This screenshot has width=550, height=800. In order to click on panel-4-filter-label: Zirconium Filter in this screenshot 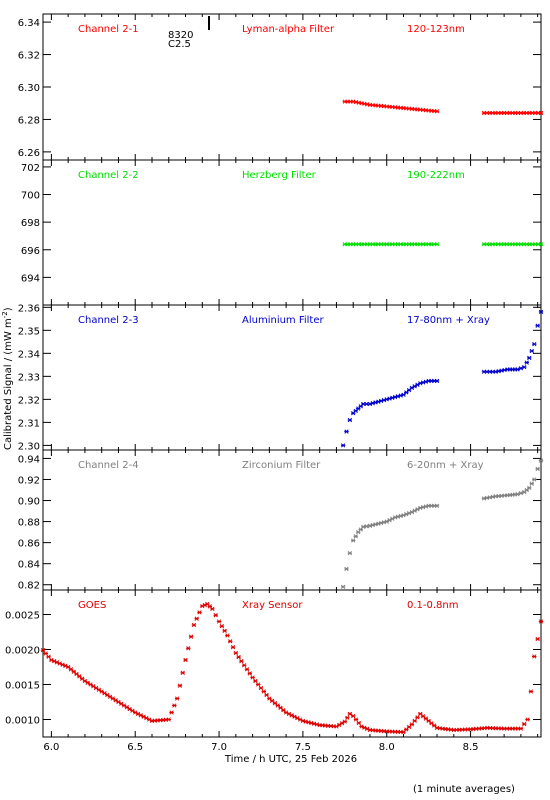, I will do `click(281, 465)`.